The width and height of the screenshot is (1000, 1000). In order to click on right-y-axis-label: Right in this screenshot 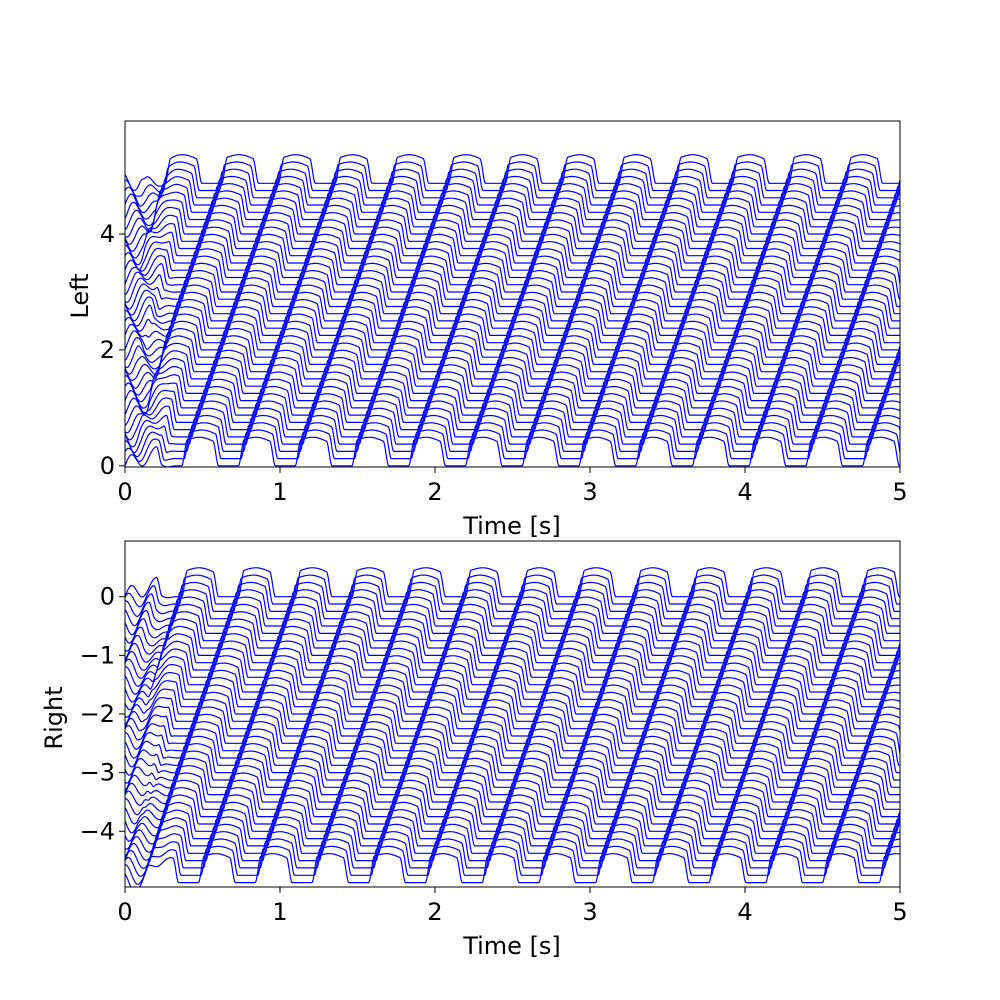, I will do `click(54, 717)`.